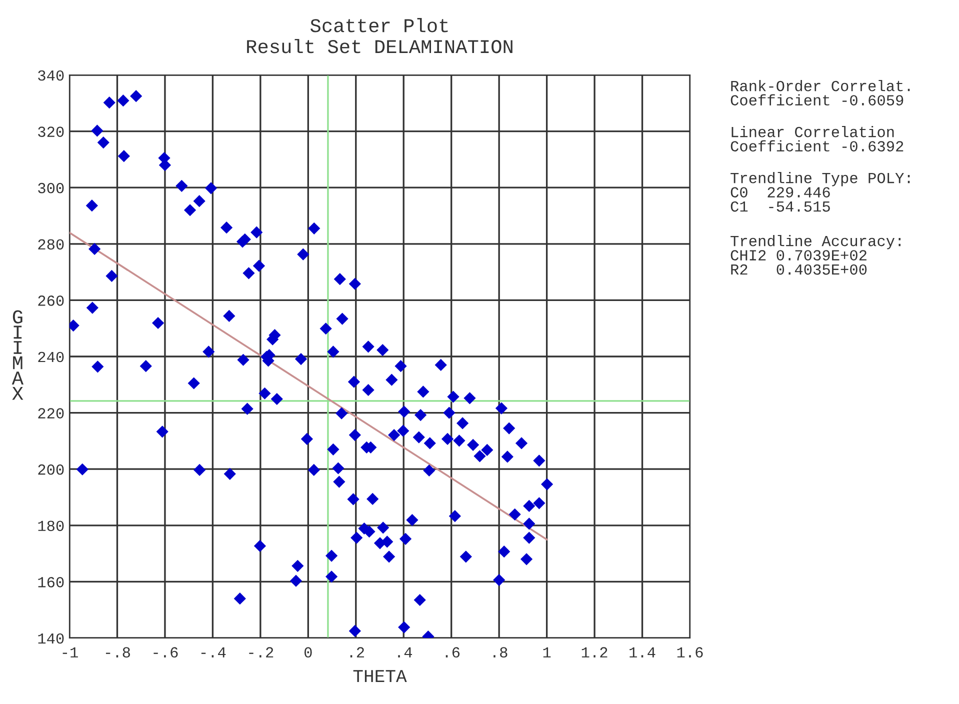 This screenshot has width=959, height=704. What do you see at coordinates (51, 469) in the screenshot?
I see `y-tick-label: 200` at bounding box center [51, 469].